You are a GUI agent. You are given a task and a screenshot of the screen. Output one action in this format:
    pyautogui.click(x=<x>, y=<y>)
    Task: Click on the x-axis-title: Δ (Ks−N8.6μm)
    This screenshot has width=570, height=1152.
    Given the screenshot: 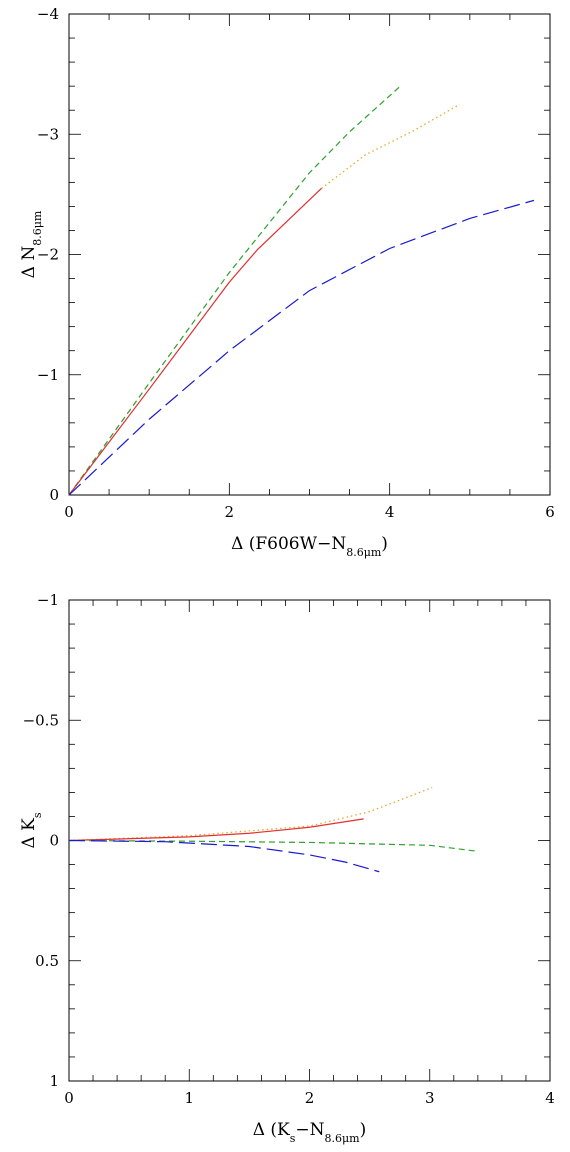 What is the action you would take?
    pyautogui.click(x=310, y=1132)
    